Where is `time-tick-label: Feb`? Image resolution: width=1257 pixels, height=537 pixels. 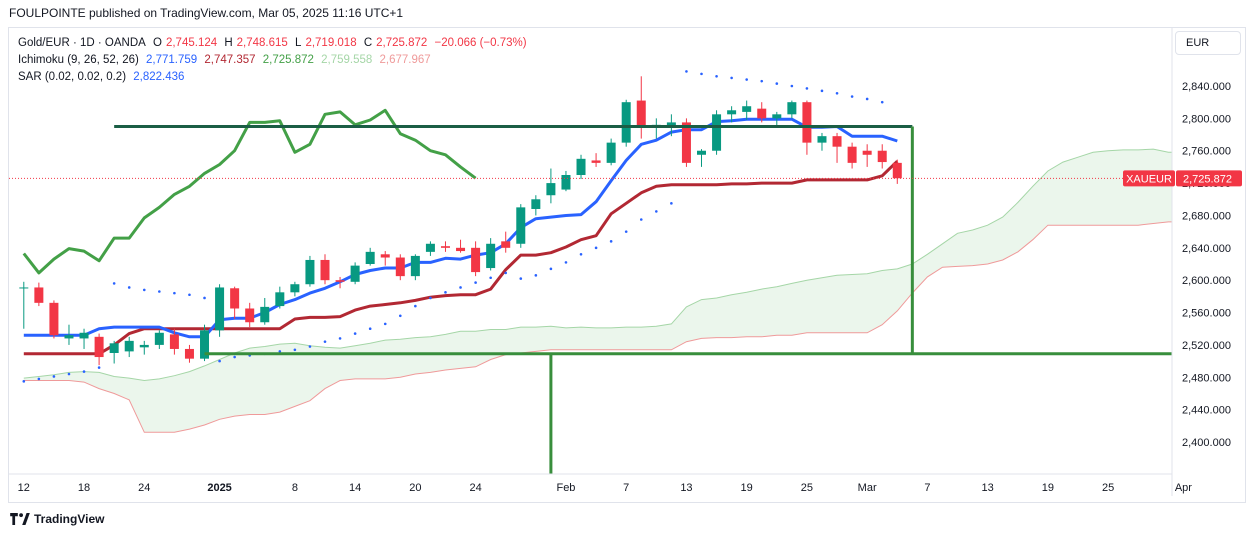 time-tick-label: Feb is located at coordinates (565, 488).